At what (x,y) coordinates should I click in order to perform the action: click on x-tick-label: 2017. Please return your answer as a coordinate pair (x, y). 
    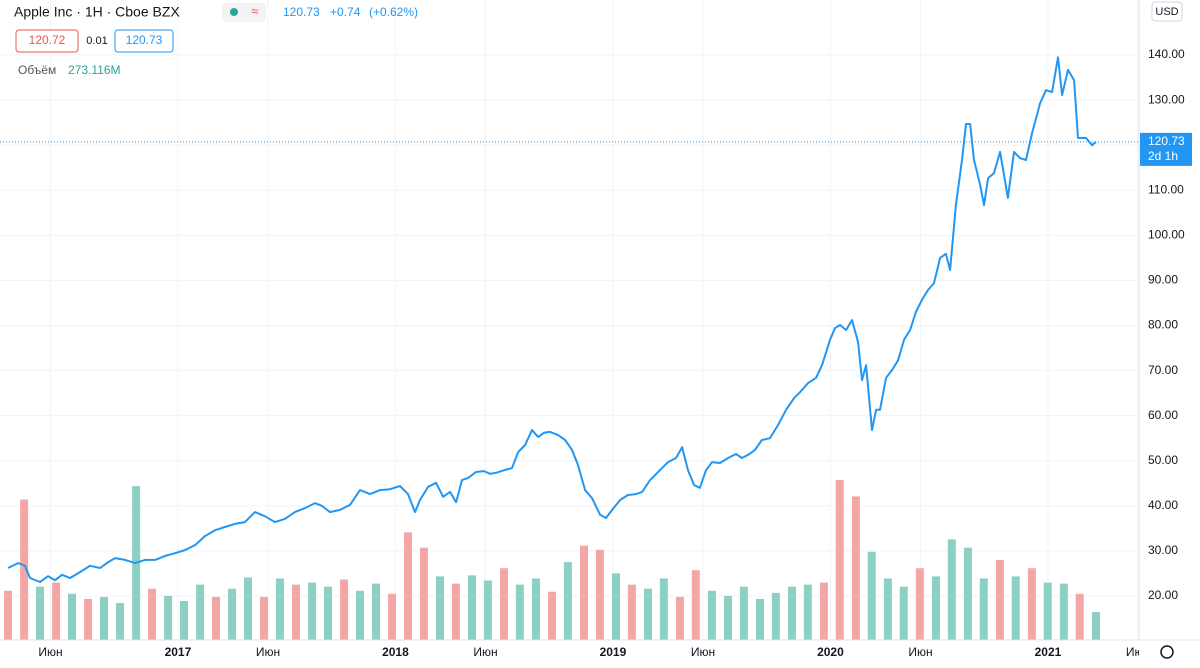
    Looking at the image, I should click on (178, 652).